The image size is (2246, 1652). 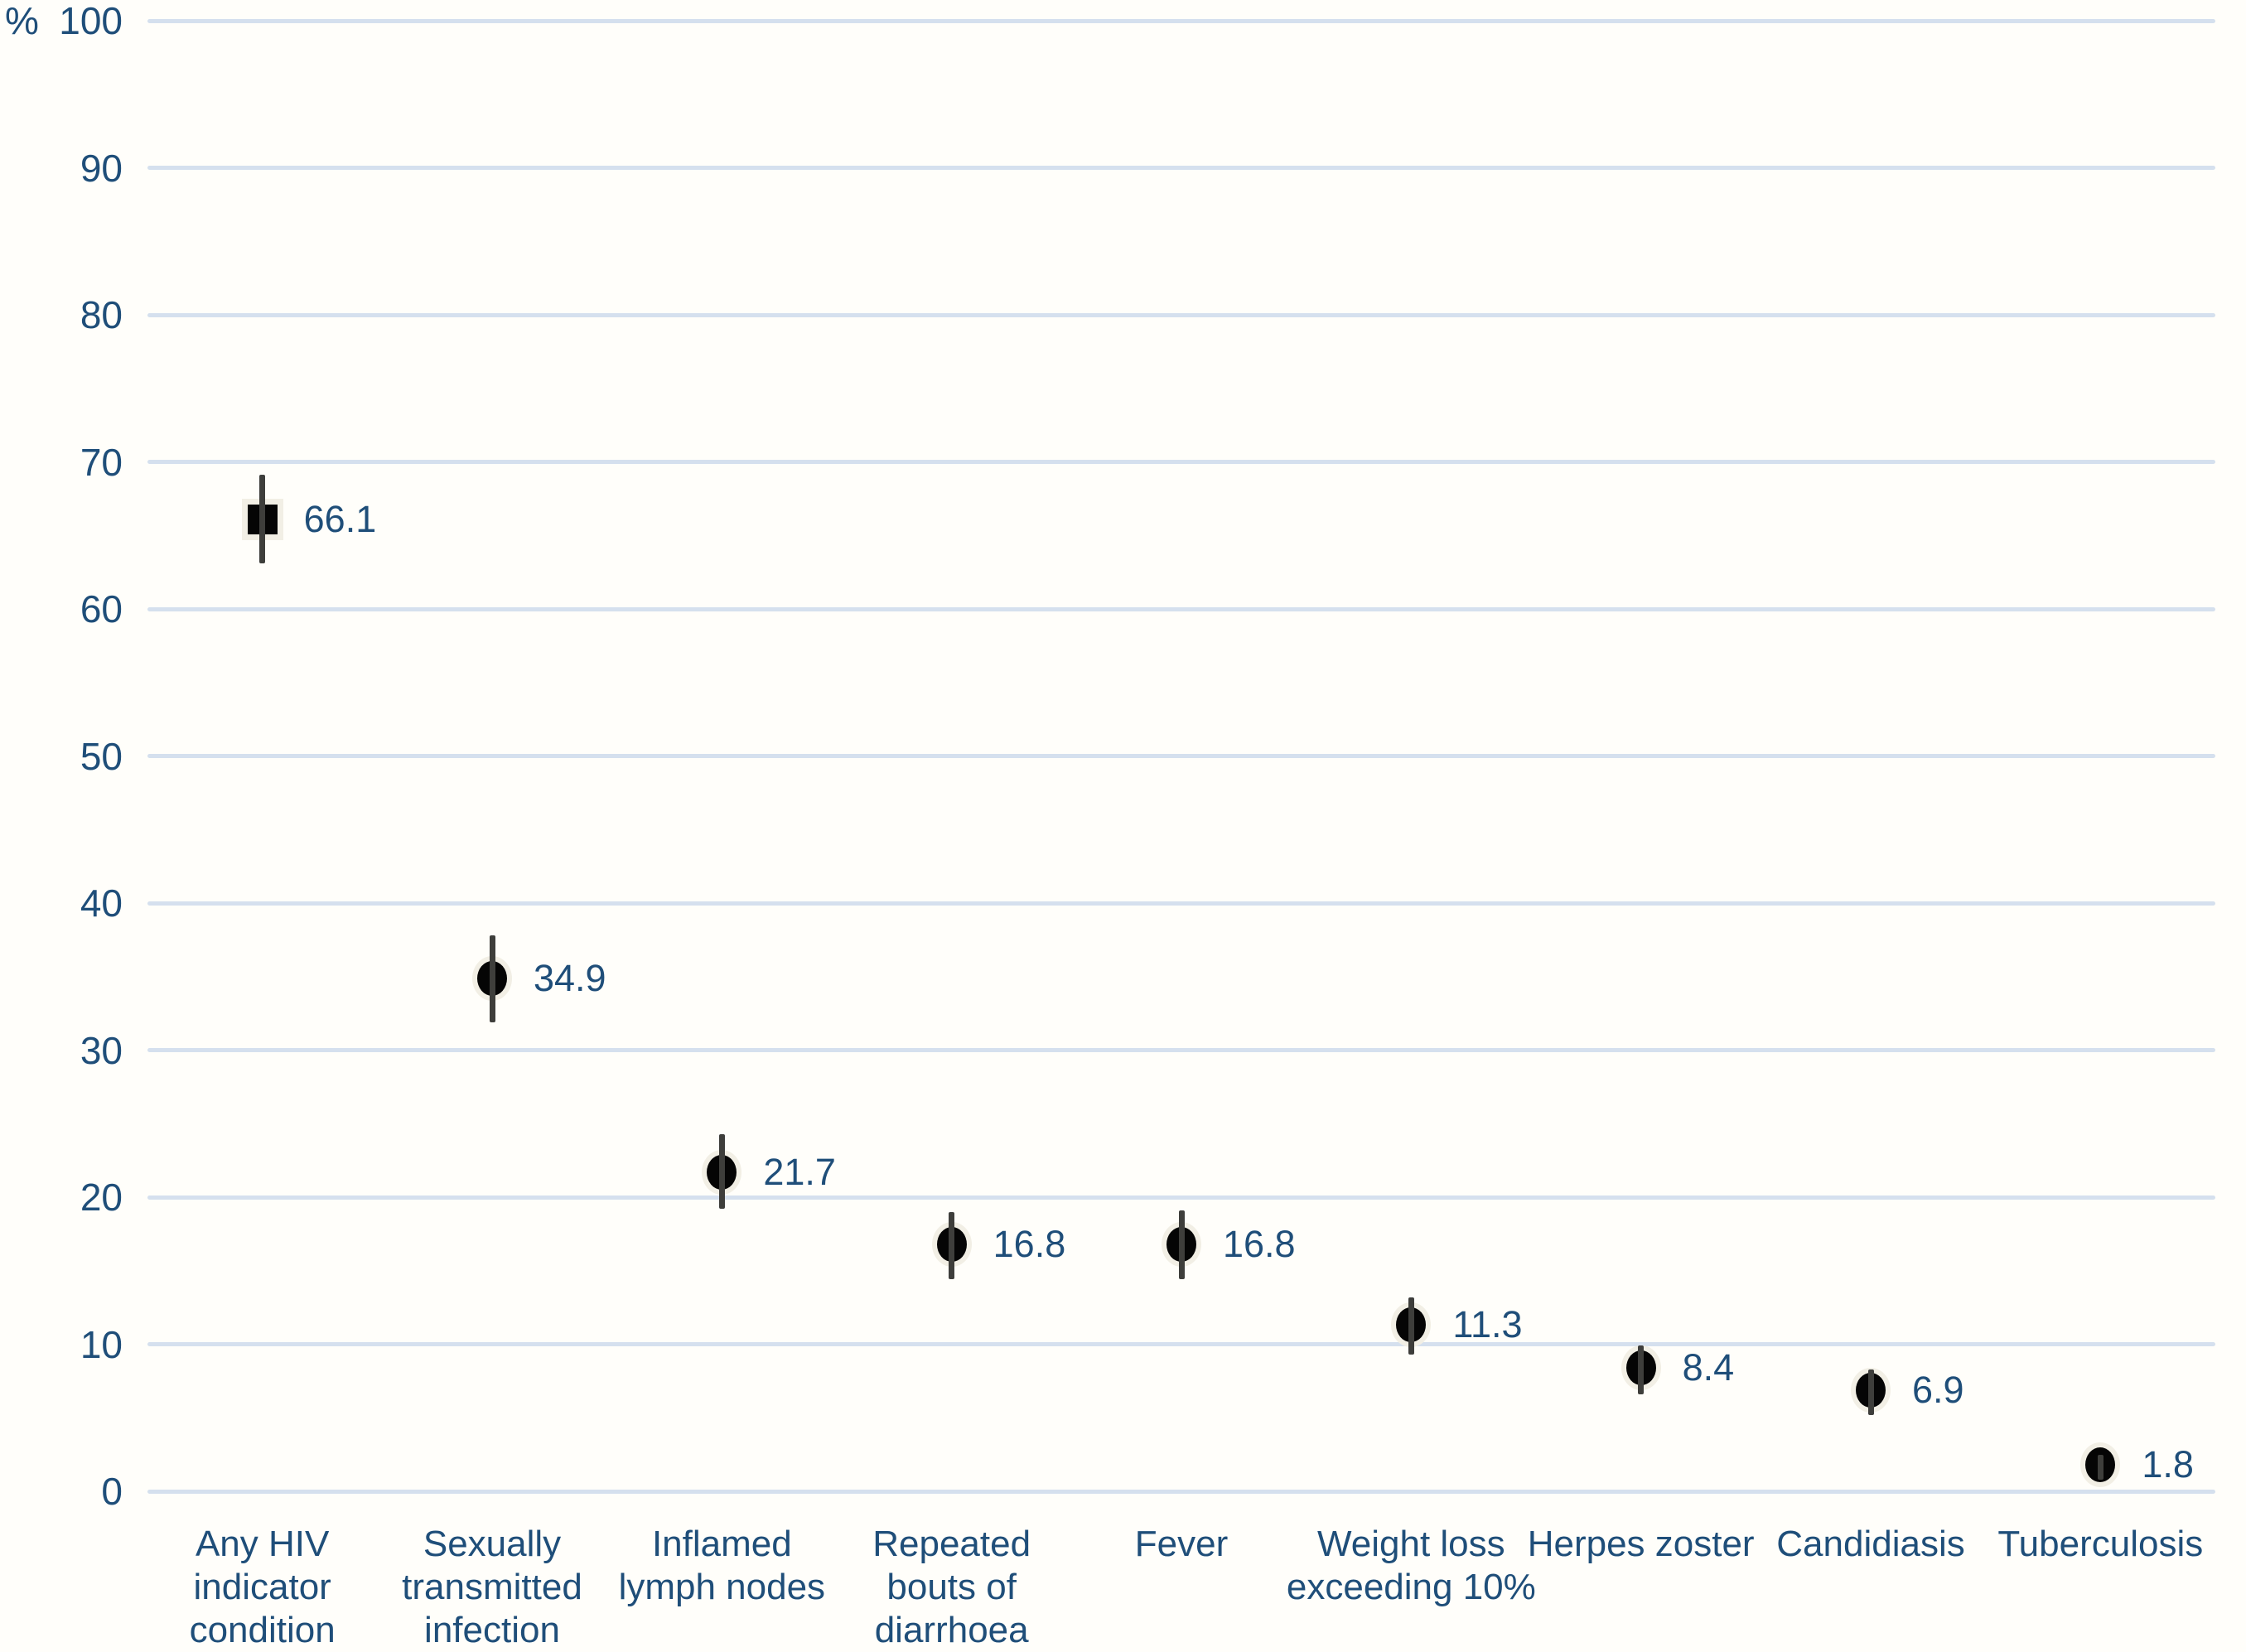 I want to click on x-axis-category-label: Tuberculosis, so click(x=2100, y=1544).